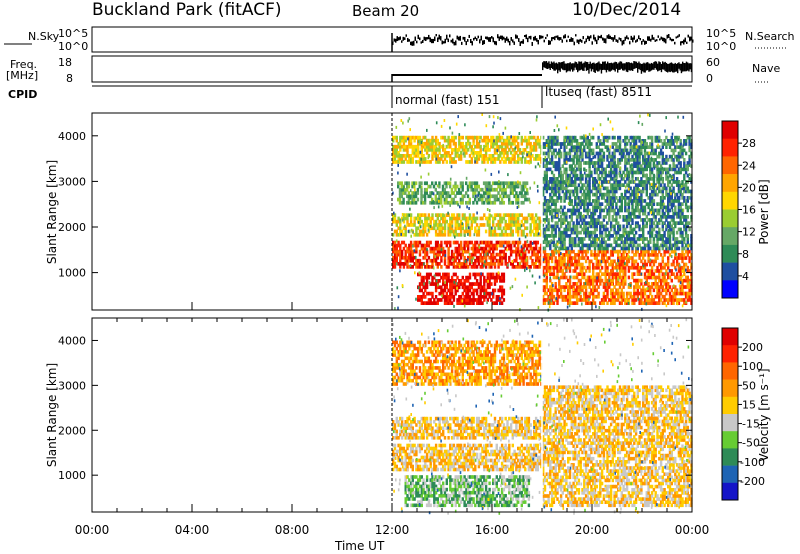 The width and height of the screenshot is (800, 554). Describe the element at coordinates (22, 75) in the screenshot. I see `freq-unit: [MHz]` at that location.